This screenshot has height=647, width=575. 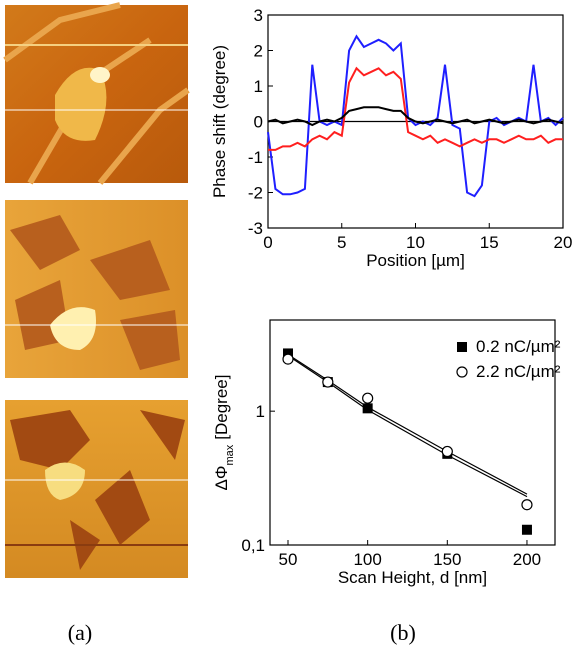 What do you see at coordinates (341, 242) in the screenshot?
I see `x-tick-label: 5` at bounding box center [341, 242].